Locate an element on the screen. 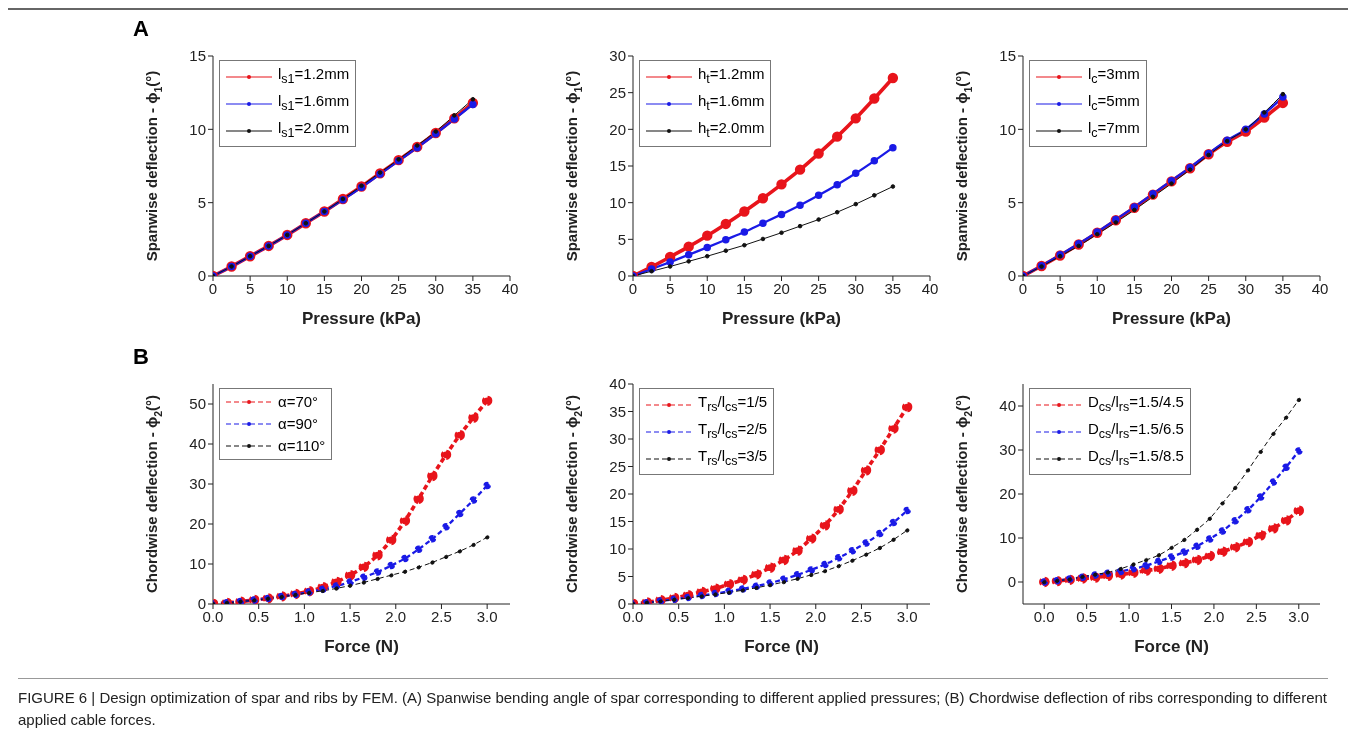 The image size is (1356, 748). legend-label: l$_{s1}$=1.6mm is located at coordinates (314, 103).